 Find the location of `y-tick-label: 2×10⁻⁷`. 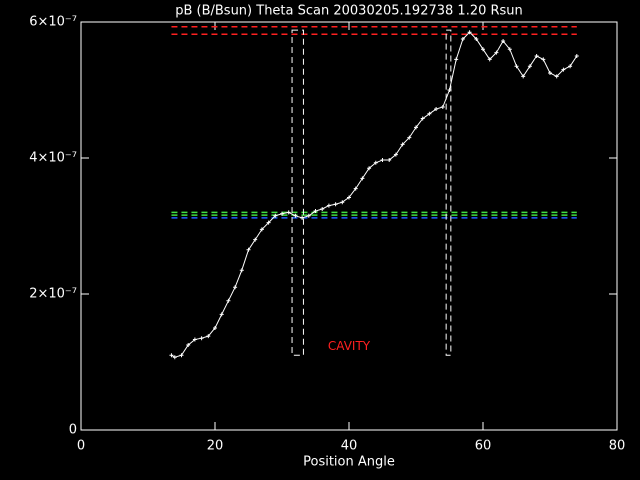

y-tick-label: 2×10⁻⁷ is located at coordinates (53, 294).